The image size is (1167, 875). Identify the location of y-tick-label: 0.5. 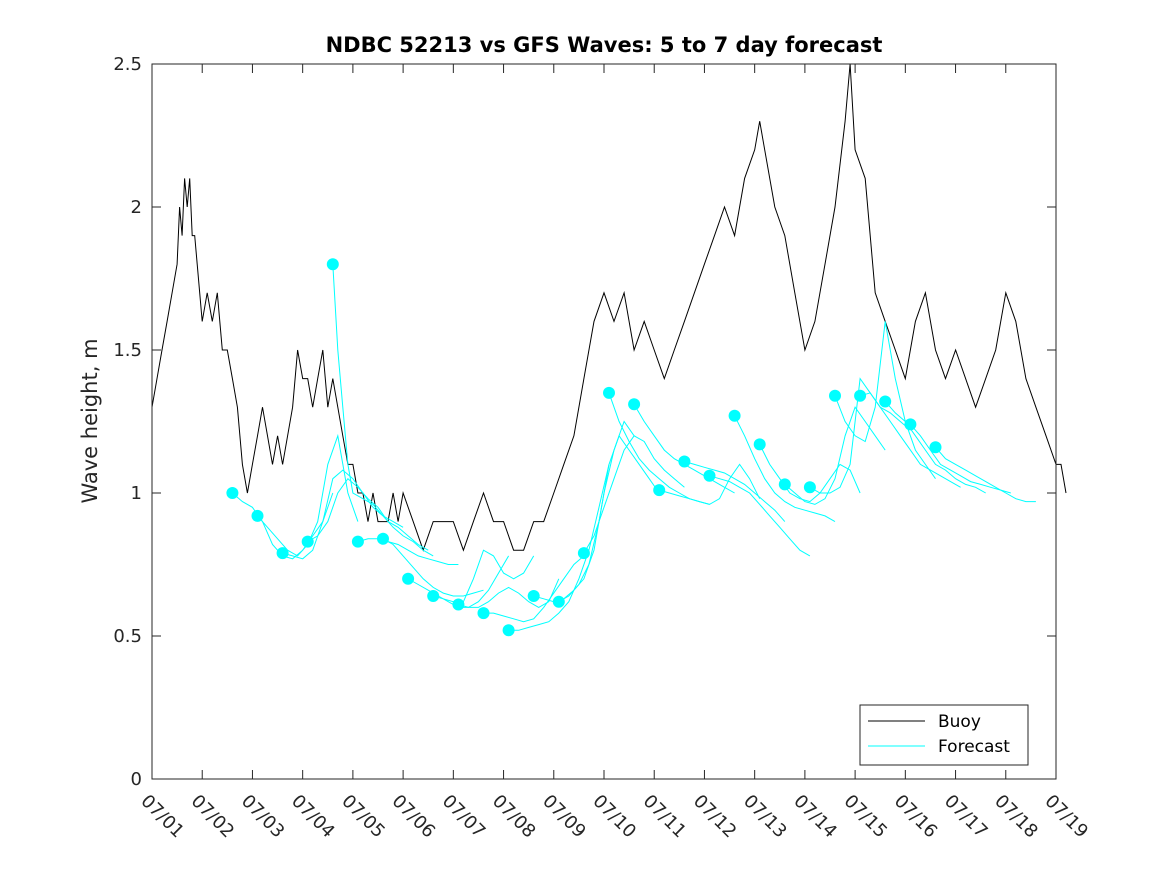
(127, 636).